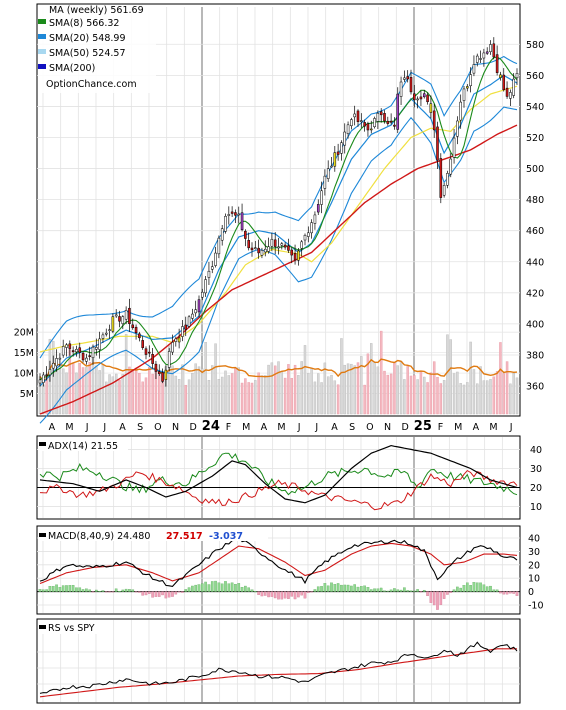 The image size is (566, 710). Describe the element at coordinates (535, 231) in the screenshot. I see `price-tick-label: 460` at that location.